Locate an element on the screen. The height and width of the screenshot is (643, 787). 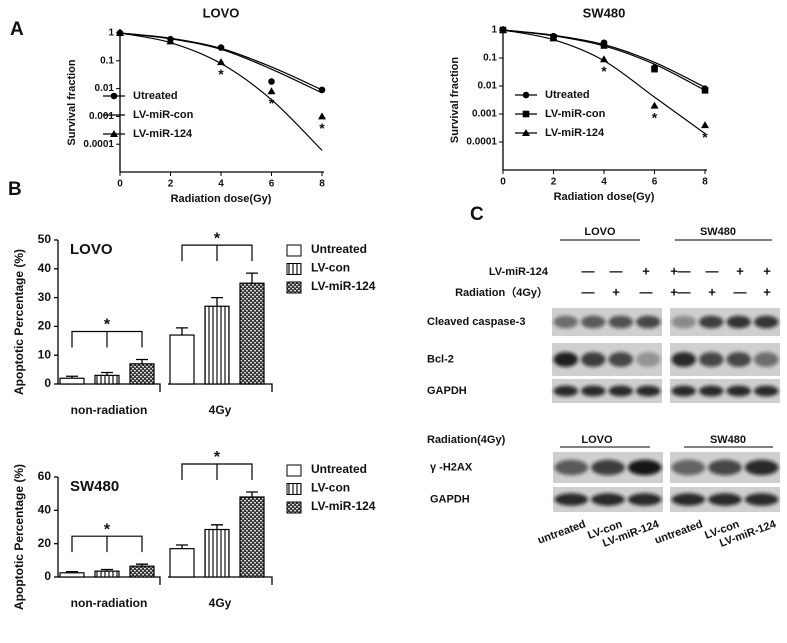
significance: * is located at coordinates (217, 457).